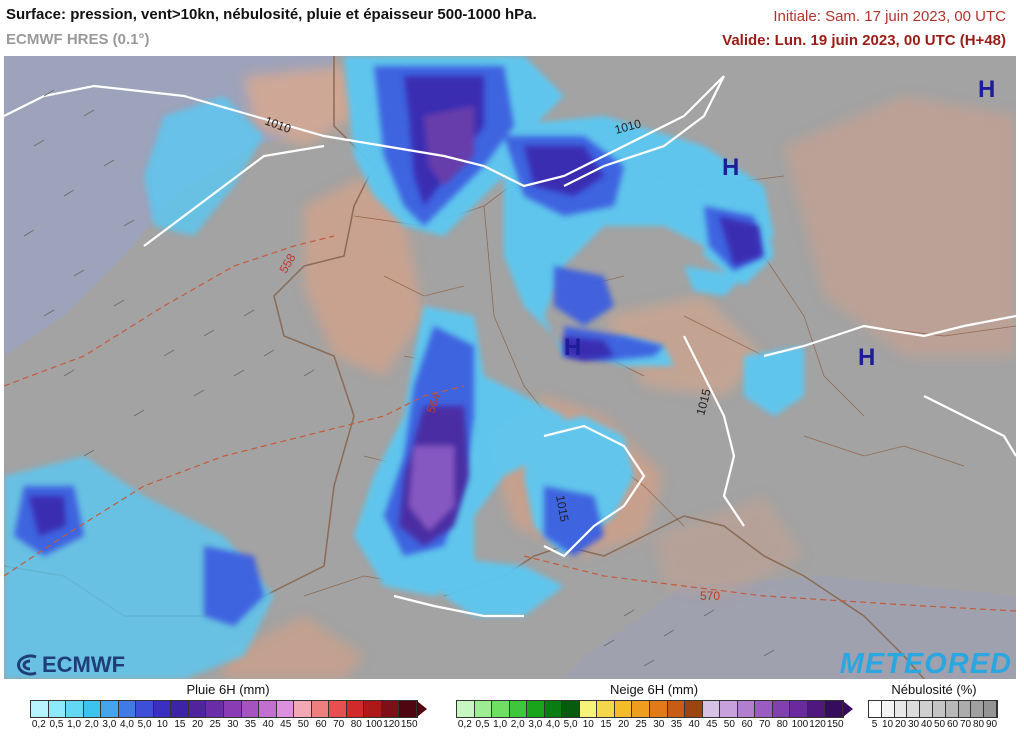 This screenshot has width=1024, height=736. Describe the element at coordinates (250, 724) in the screenshot. I see `rain-tick-label: 35` at that location.